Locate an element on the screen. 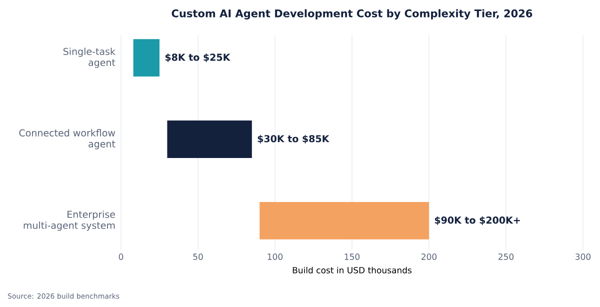  x-tick-label: 0 is located at coordinates (121, 257).